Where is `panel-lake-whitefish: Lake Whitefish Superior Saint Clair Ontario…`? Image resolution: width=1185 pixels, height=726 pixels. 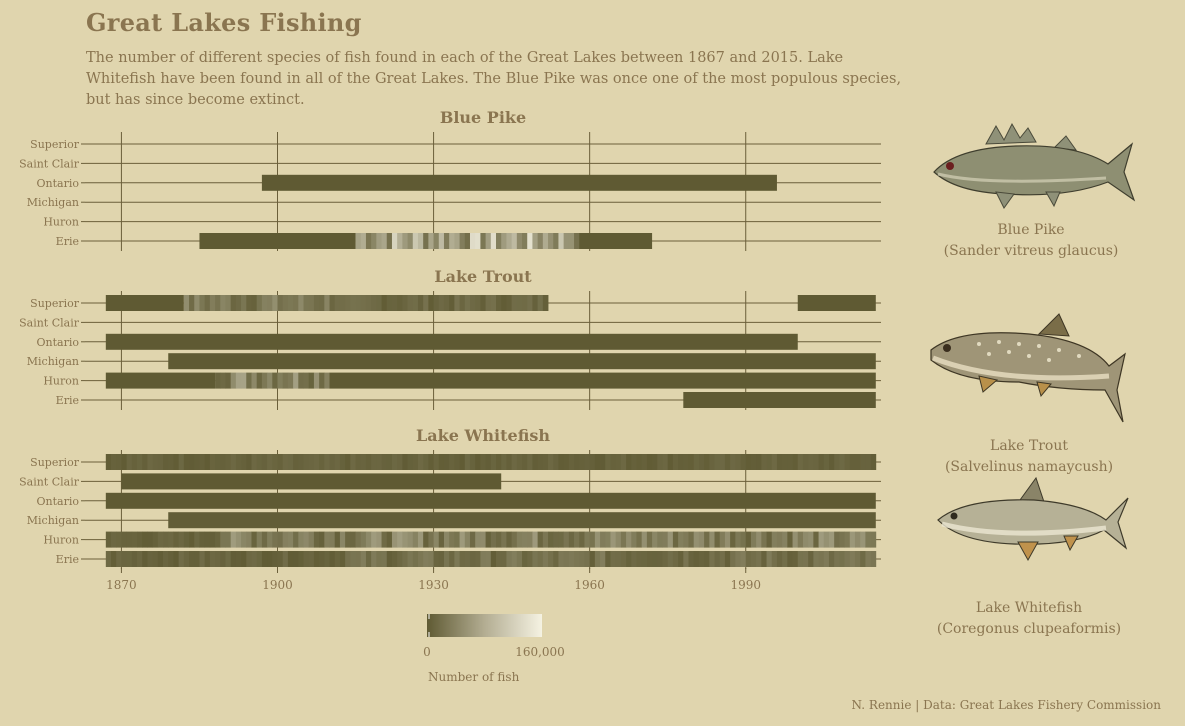 panel-lake-whitefish: Lake Whitefish Superior Saint Clair Ontario… is located at coordinates (450, 497).